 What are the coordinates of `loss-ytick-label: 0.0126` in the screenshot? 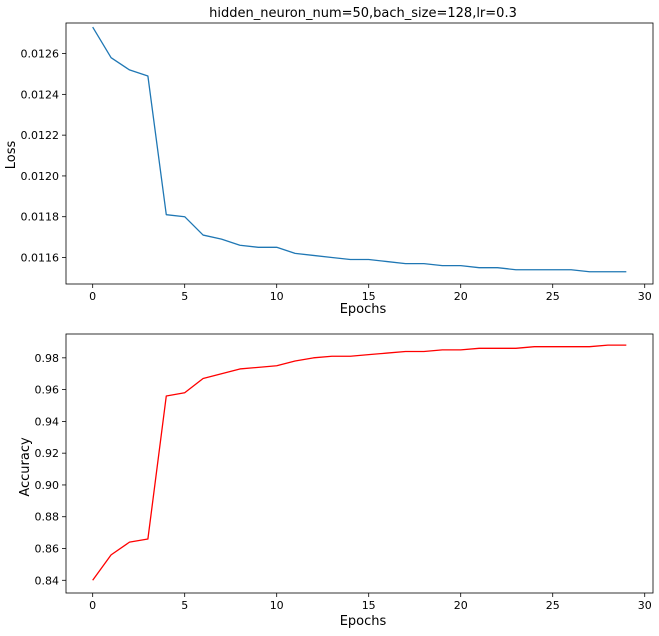 It's located at (40, 54).